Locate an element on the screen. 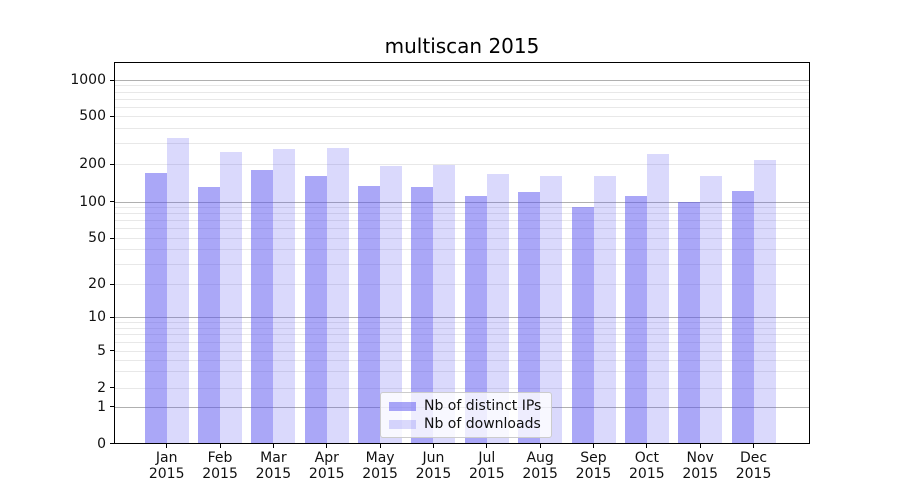  x-tick-label-nov: Nov 2015 is located at coordinates (700, 466).